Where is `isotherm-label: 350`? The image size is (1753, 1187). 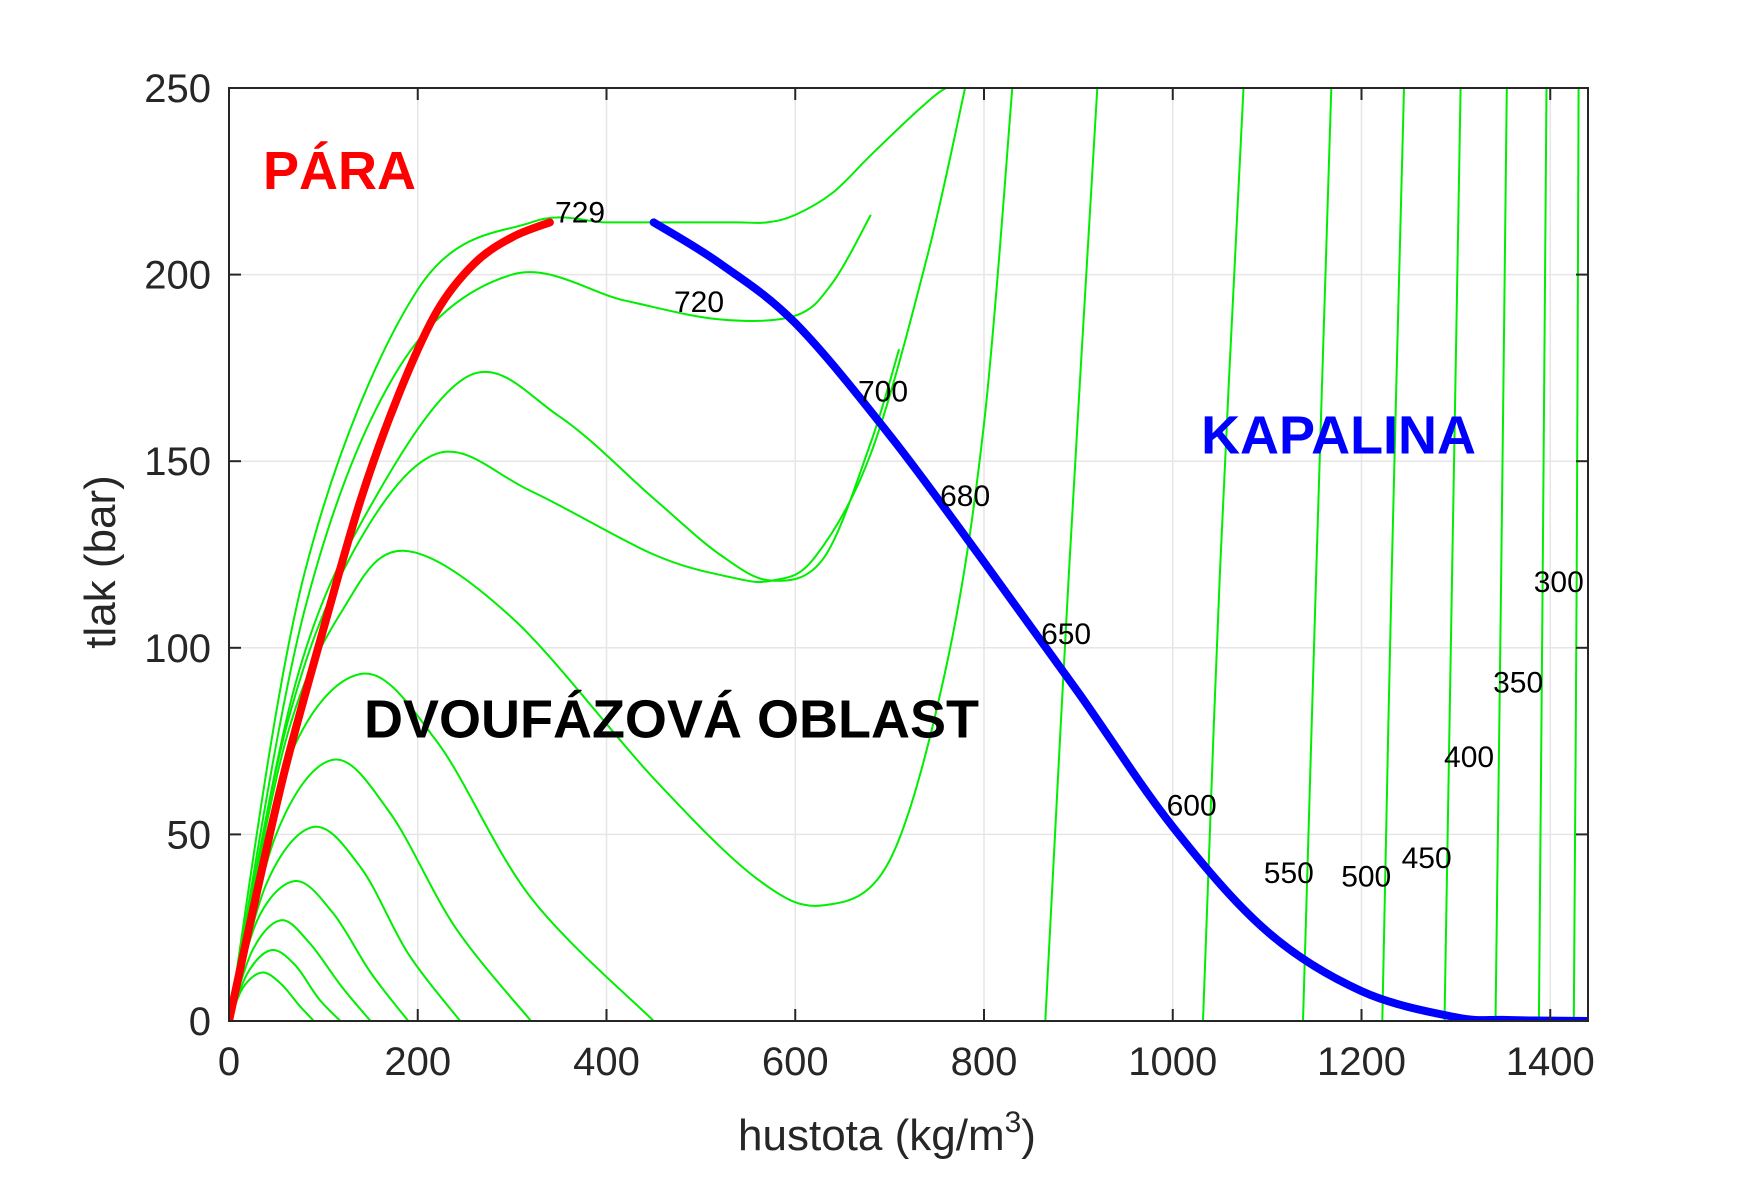 isotherm-label: 350 is located at coordinates (1518, 683).